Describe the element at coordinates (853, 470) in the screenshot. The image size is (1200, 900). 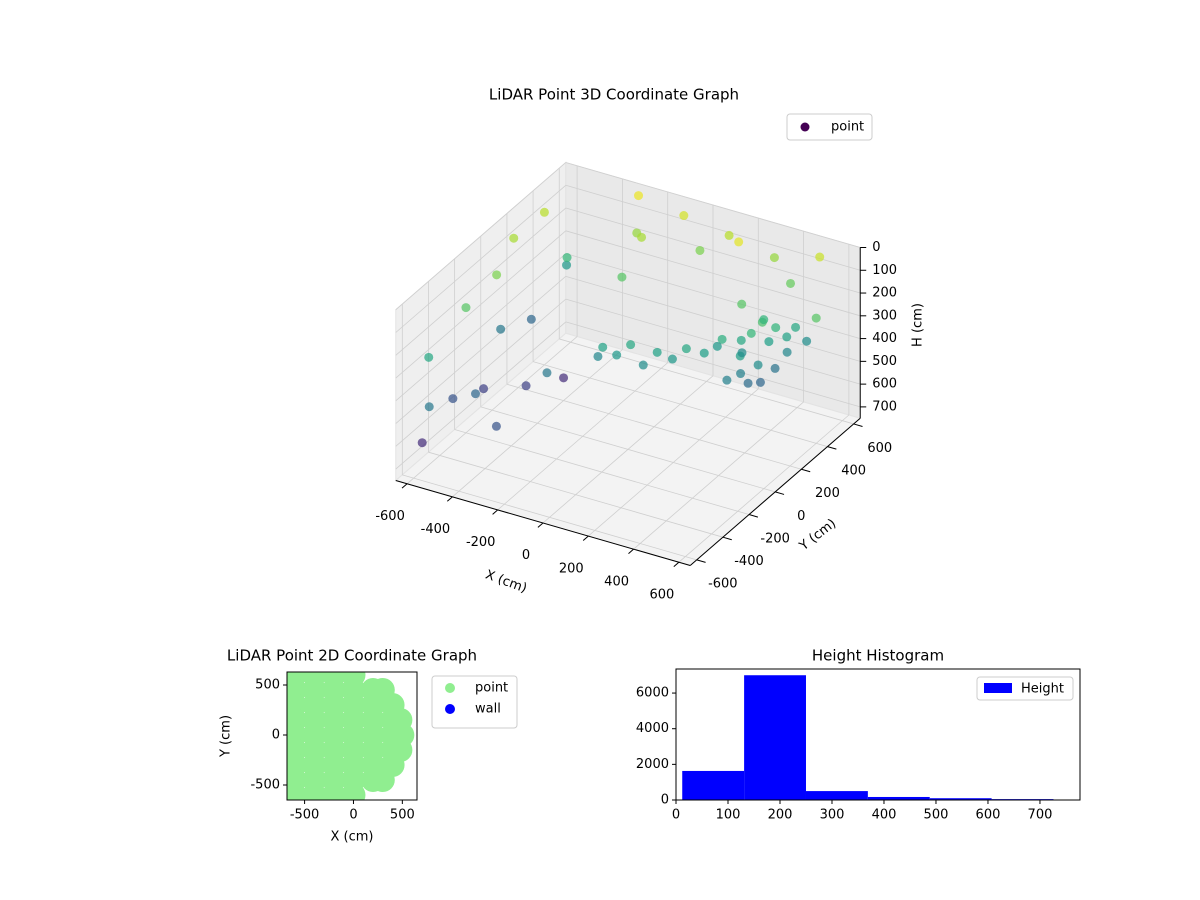
I see `y-tick-label: 400` at that location.